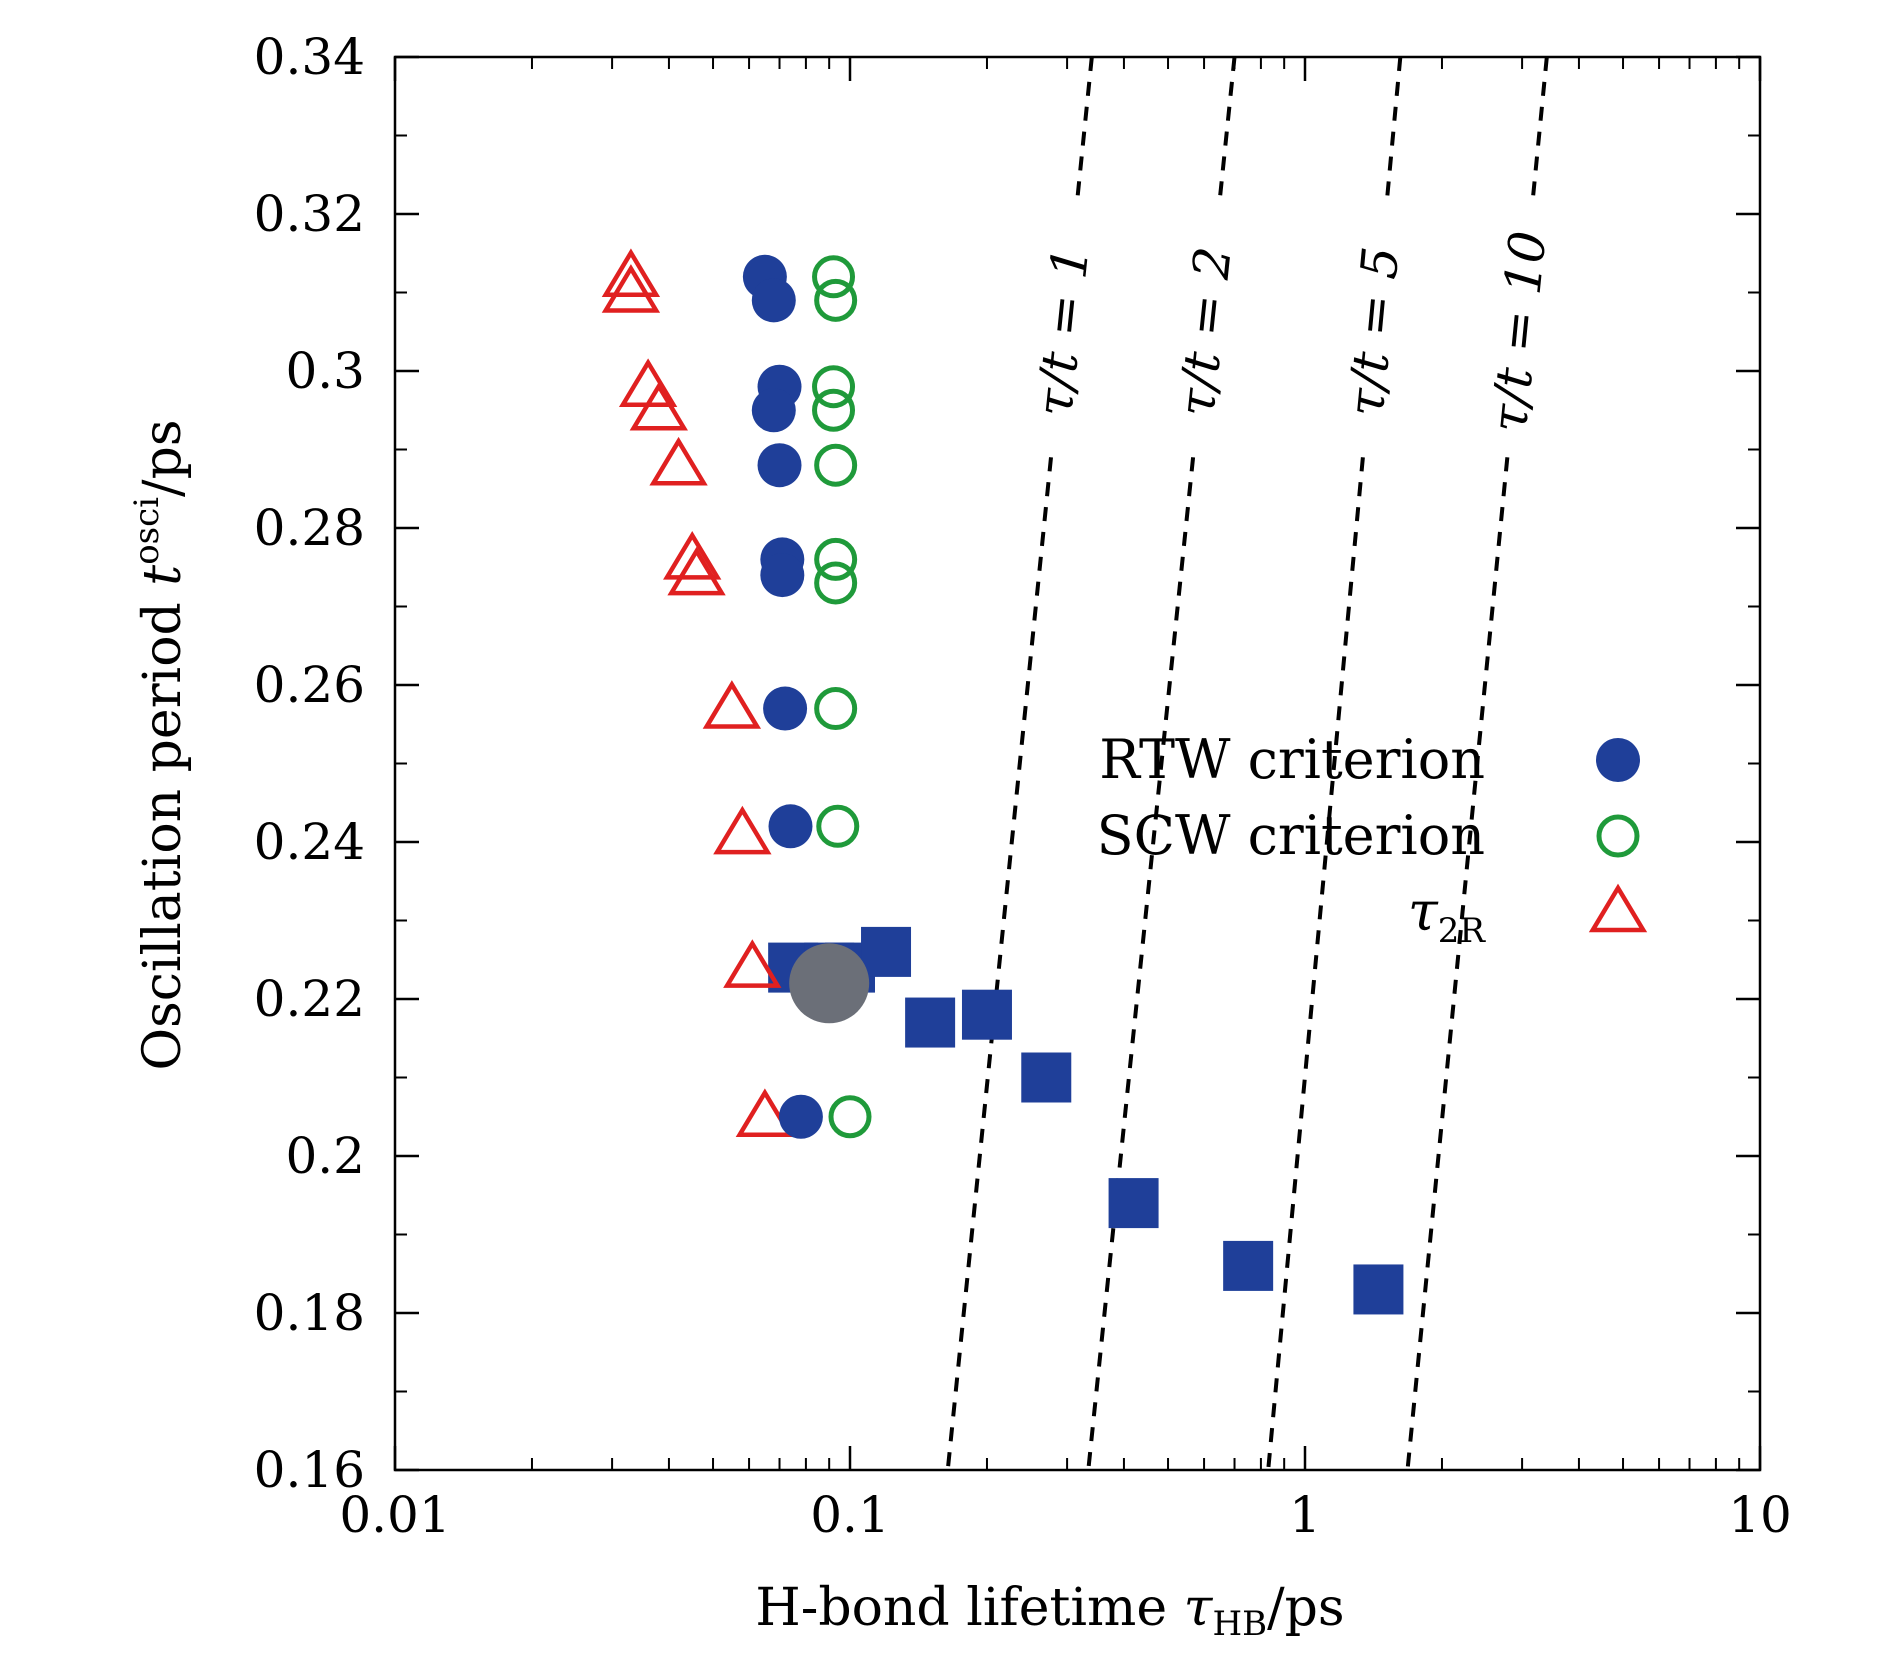 The image size is (1890, 1654). Describe the element at coordinates (309, 842) in the screenshot. I see `y-tick-label: 0.24` at that location.